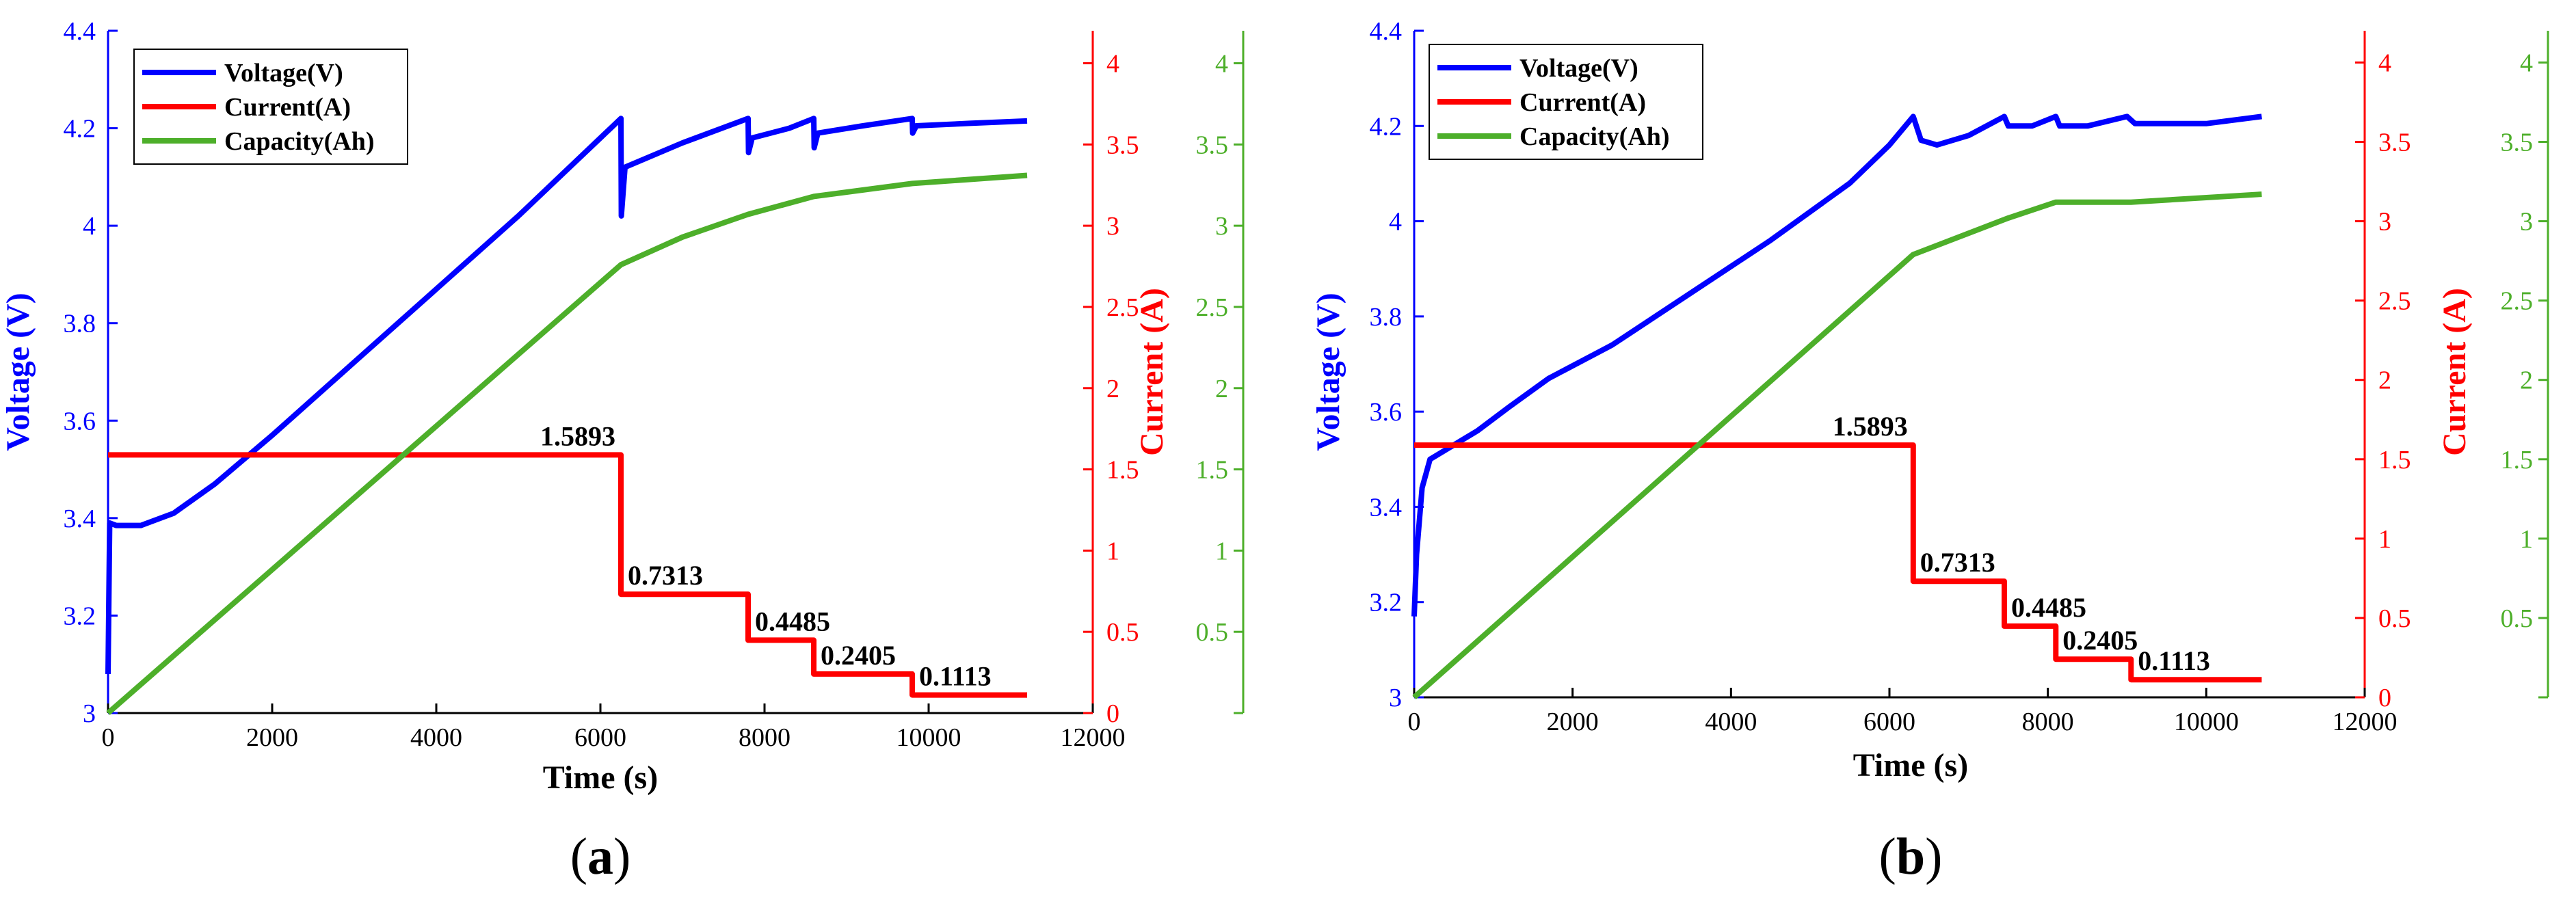 The width and height of the screenshot is (2576, 899). I want to click on y-right2-tick-label: 4, so click(1221, 65).